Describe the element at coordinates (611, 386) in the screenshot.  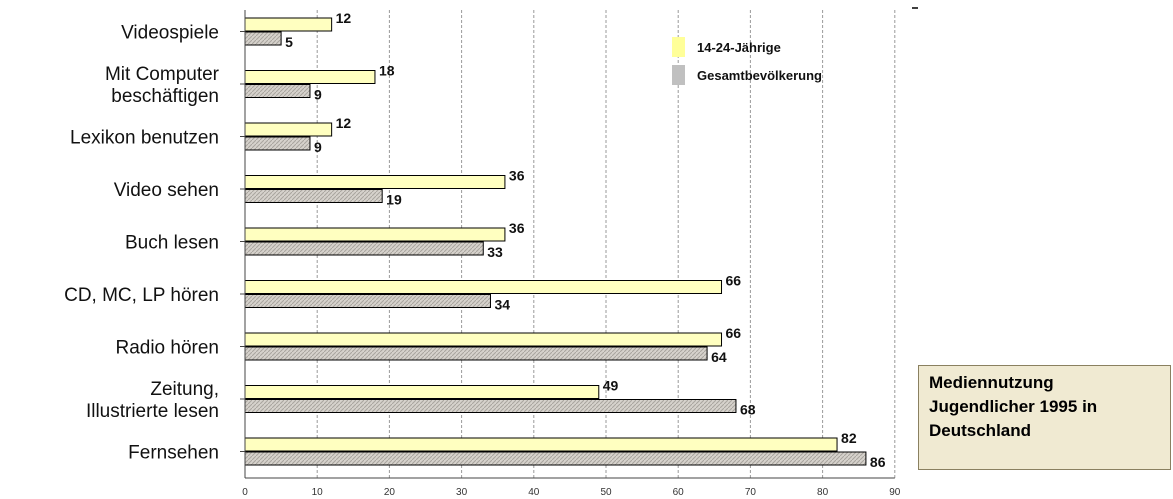
I see `data-label: 49` at that location.